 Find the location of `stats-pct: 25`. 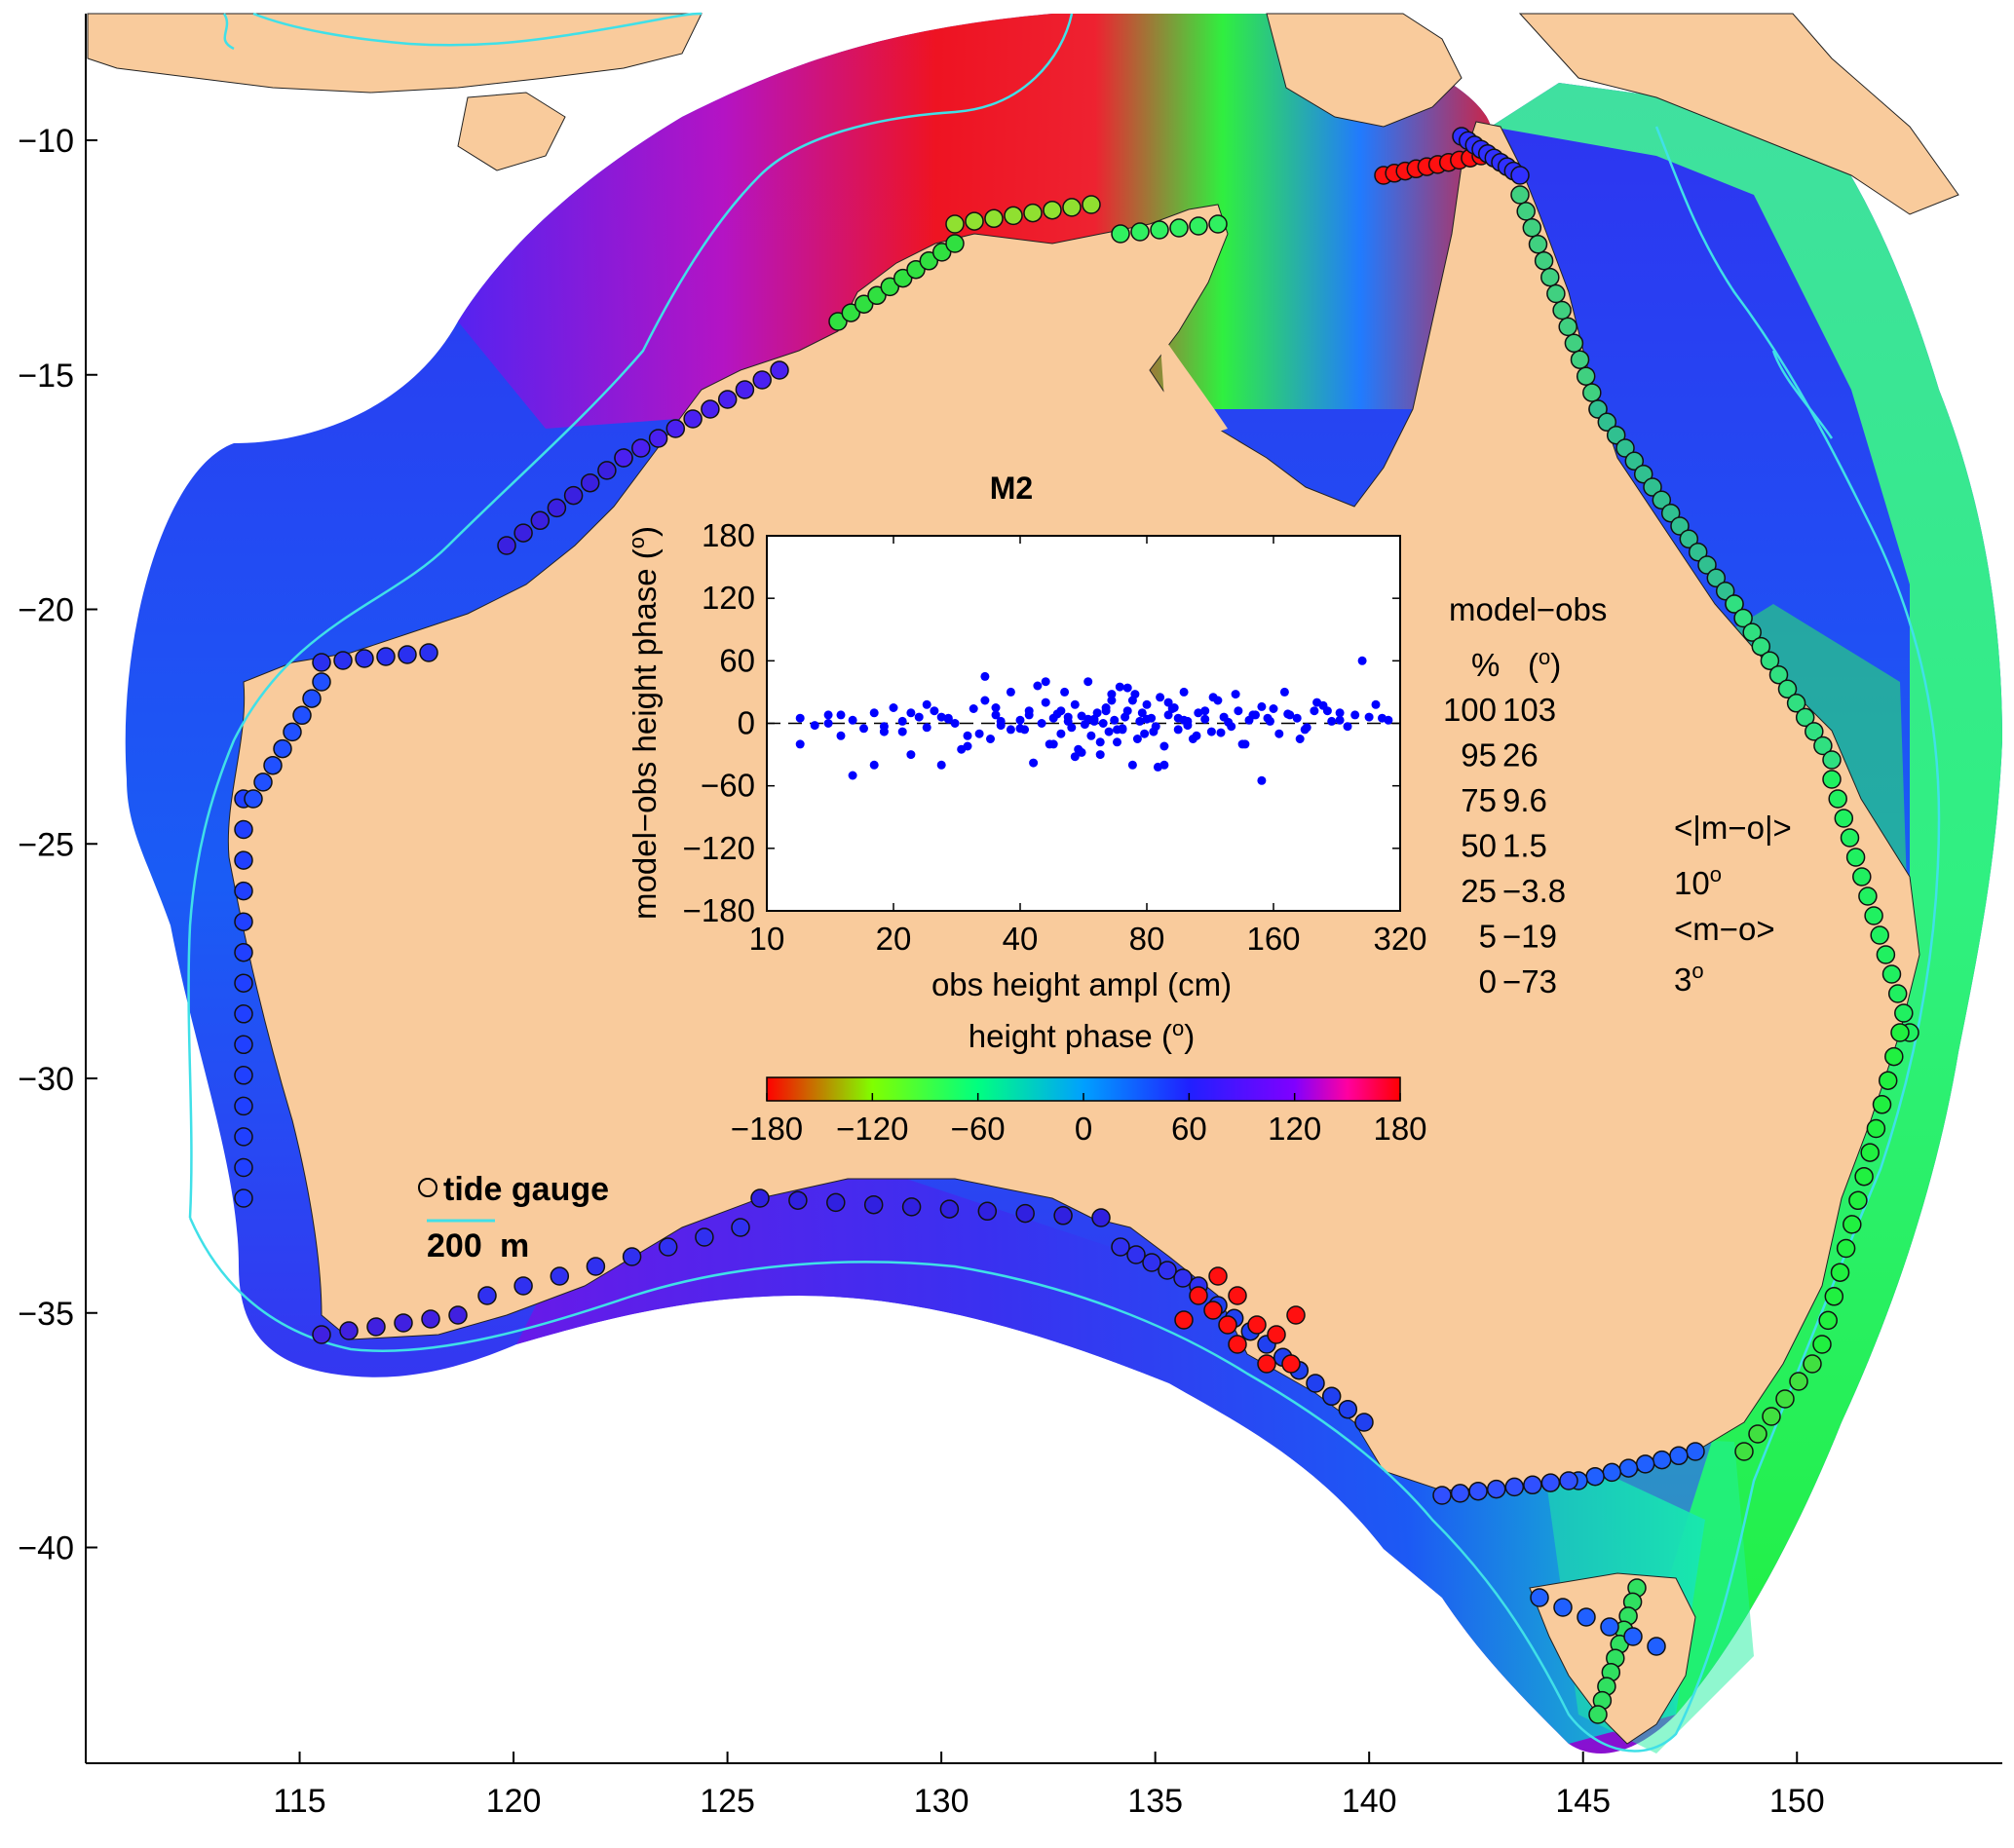

stats-pct: 25 is located at coordinates (1479, 891).